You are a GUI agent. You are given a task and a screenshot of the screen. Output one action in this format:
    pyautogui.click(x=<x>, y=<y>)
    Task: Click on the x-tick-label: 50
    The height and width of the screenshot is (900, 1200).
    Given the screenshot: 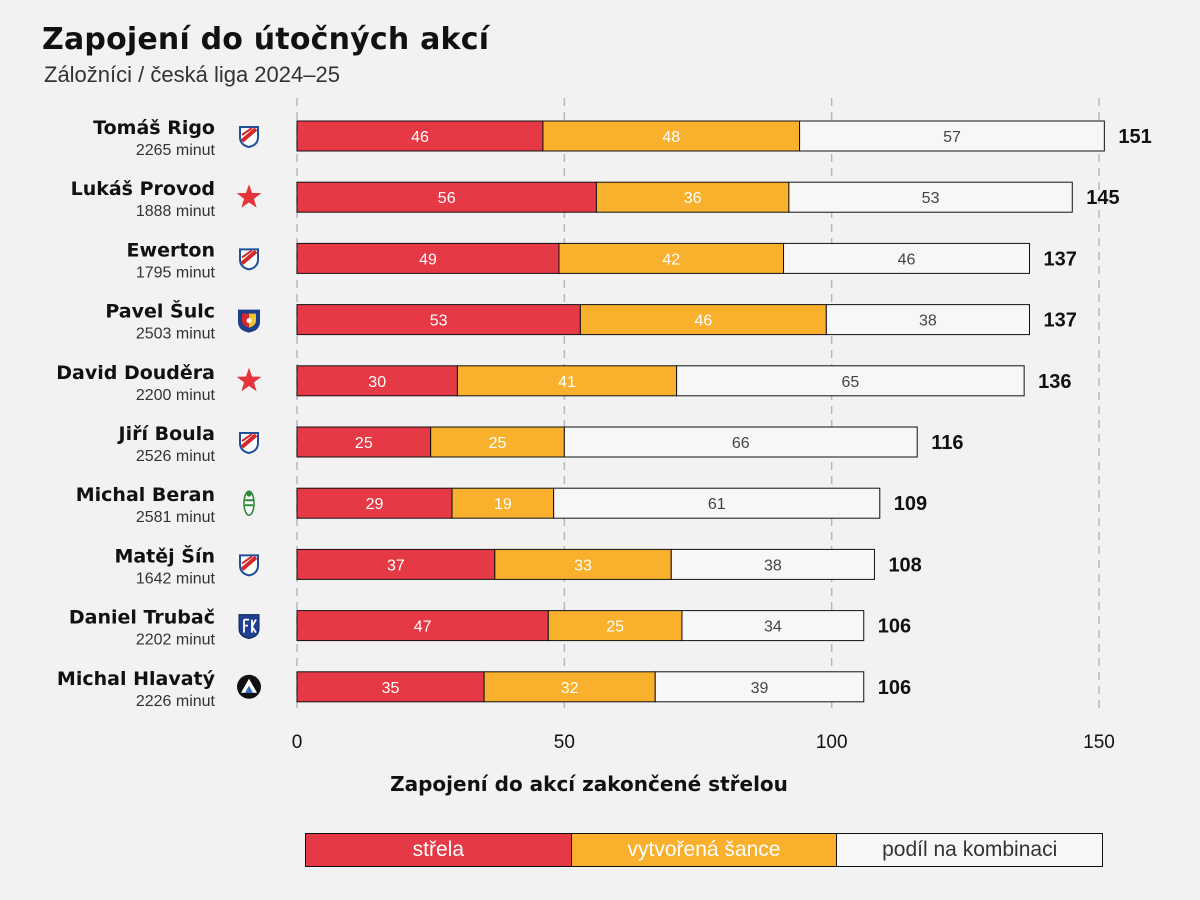 What is the action you would take?
    pyautogui.click(x=564, y=742)
    